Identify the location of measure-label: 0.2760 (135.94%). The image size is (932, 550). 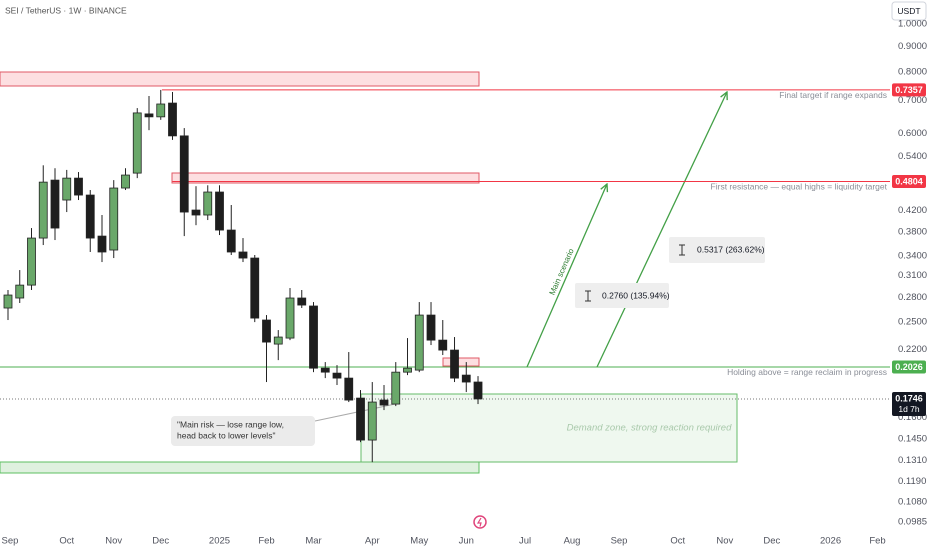
(636, 295).